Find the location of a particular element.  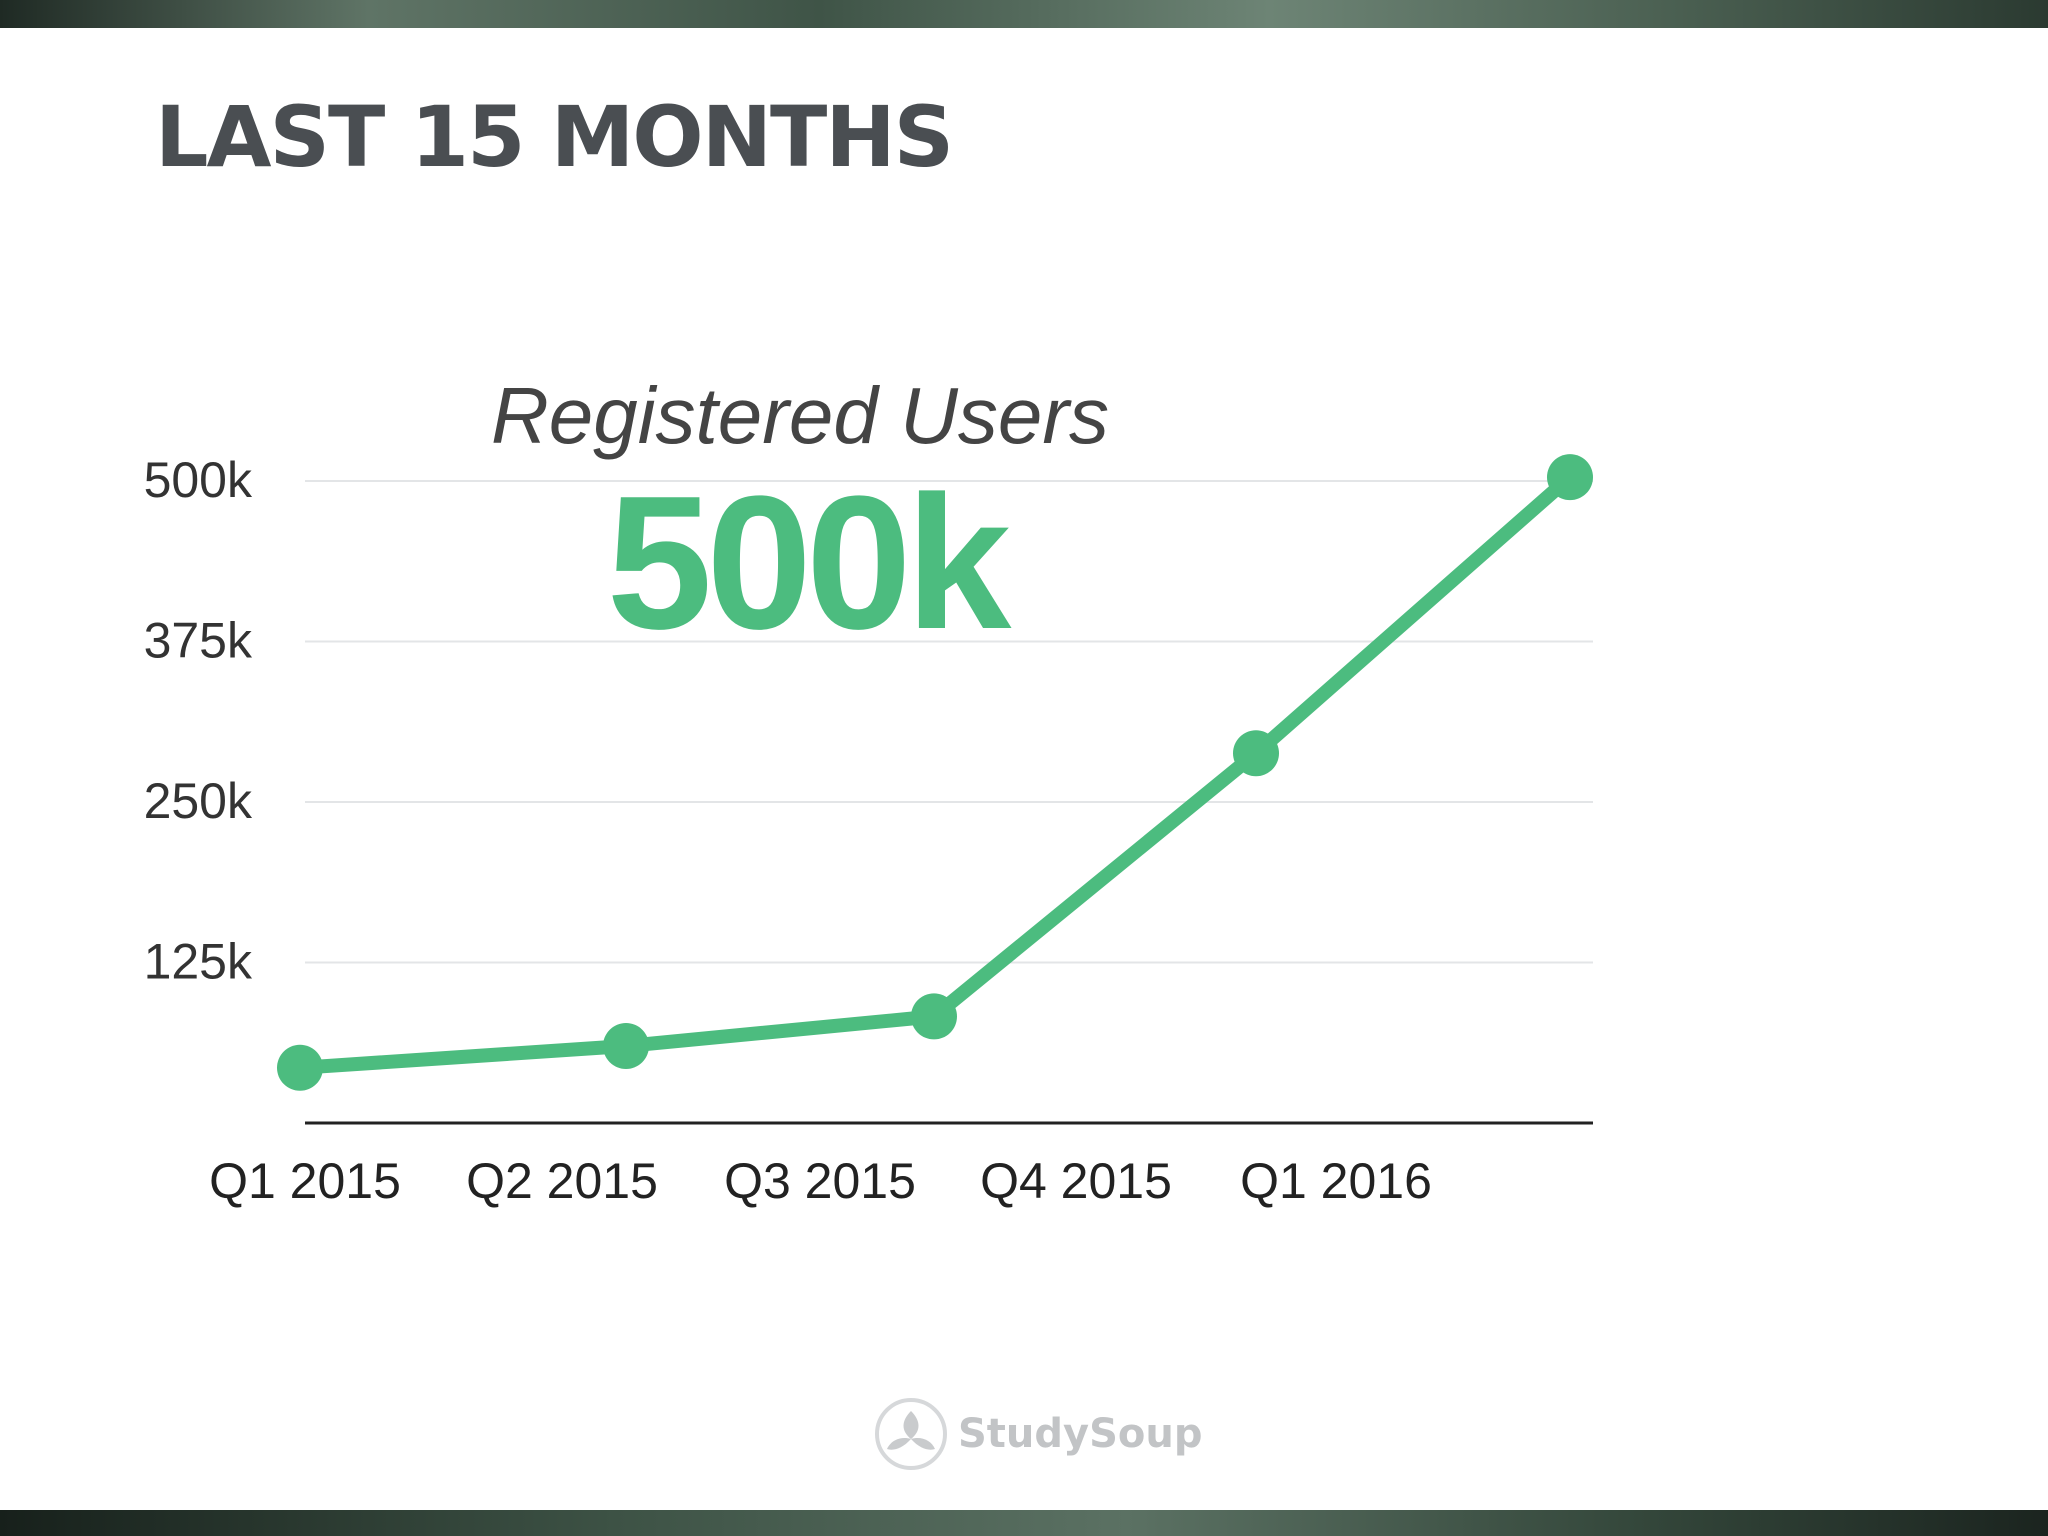

x-tick-label: Q4 2015 is located at coordinates (1076, 1181).